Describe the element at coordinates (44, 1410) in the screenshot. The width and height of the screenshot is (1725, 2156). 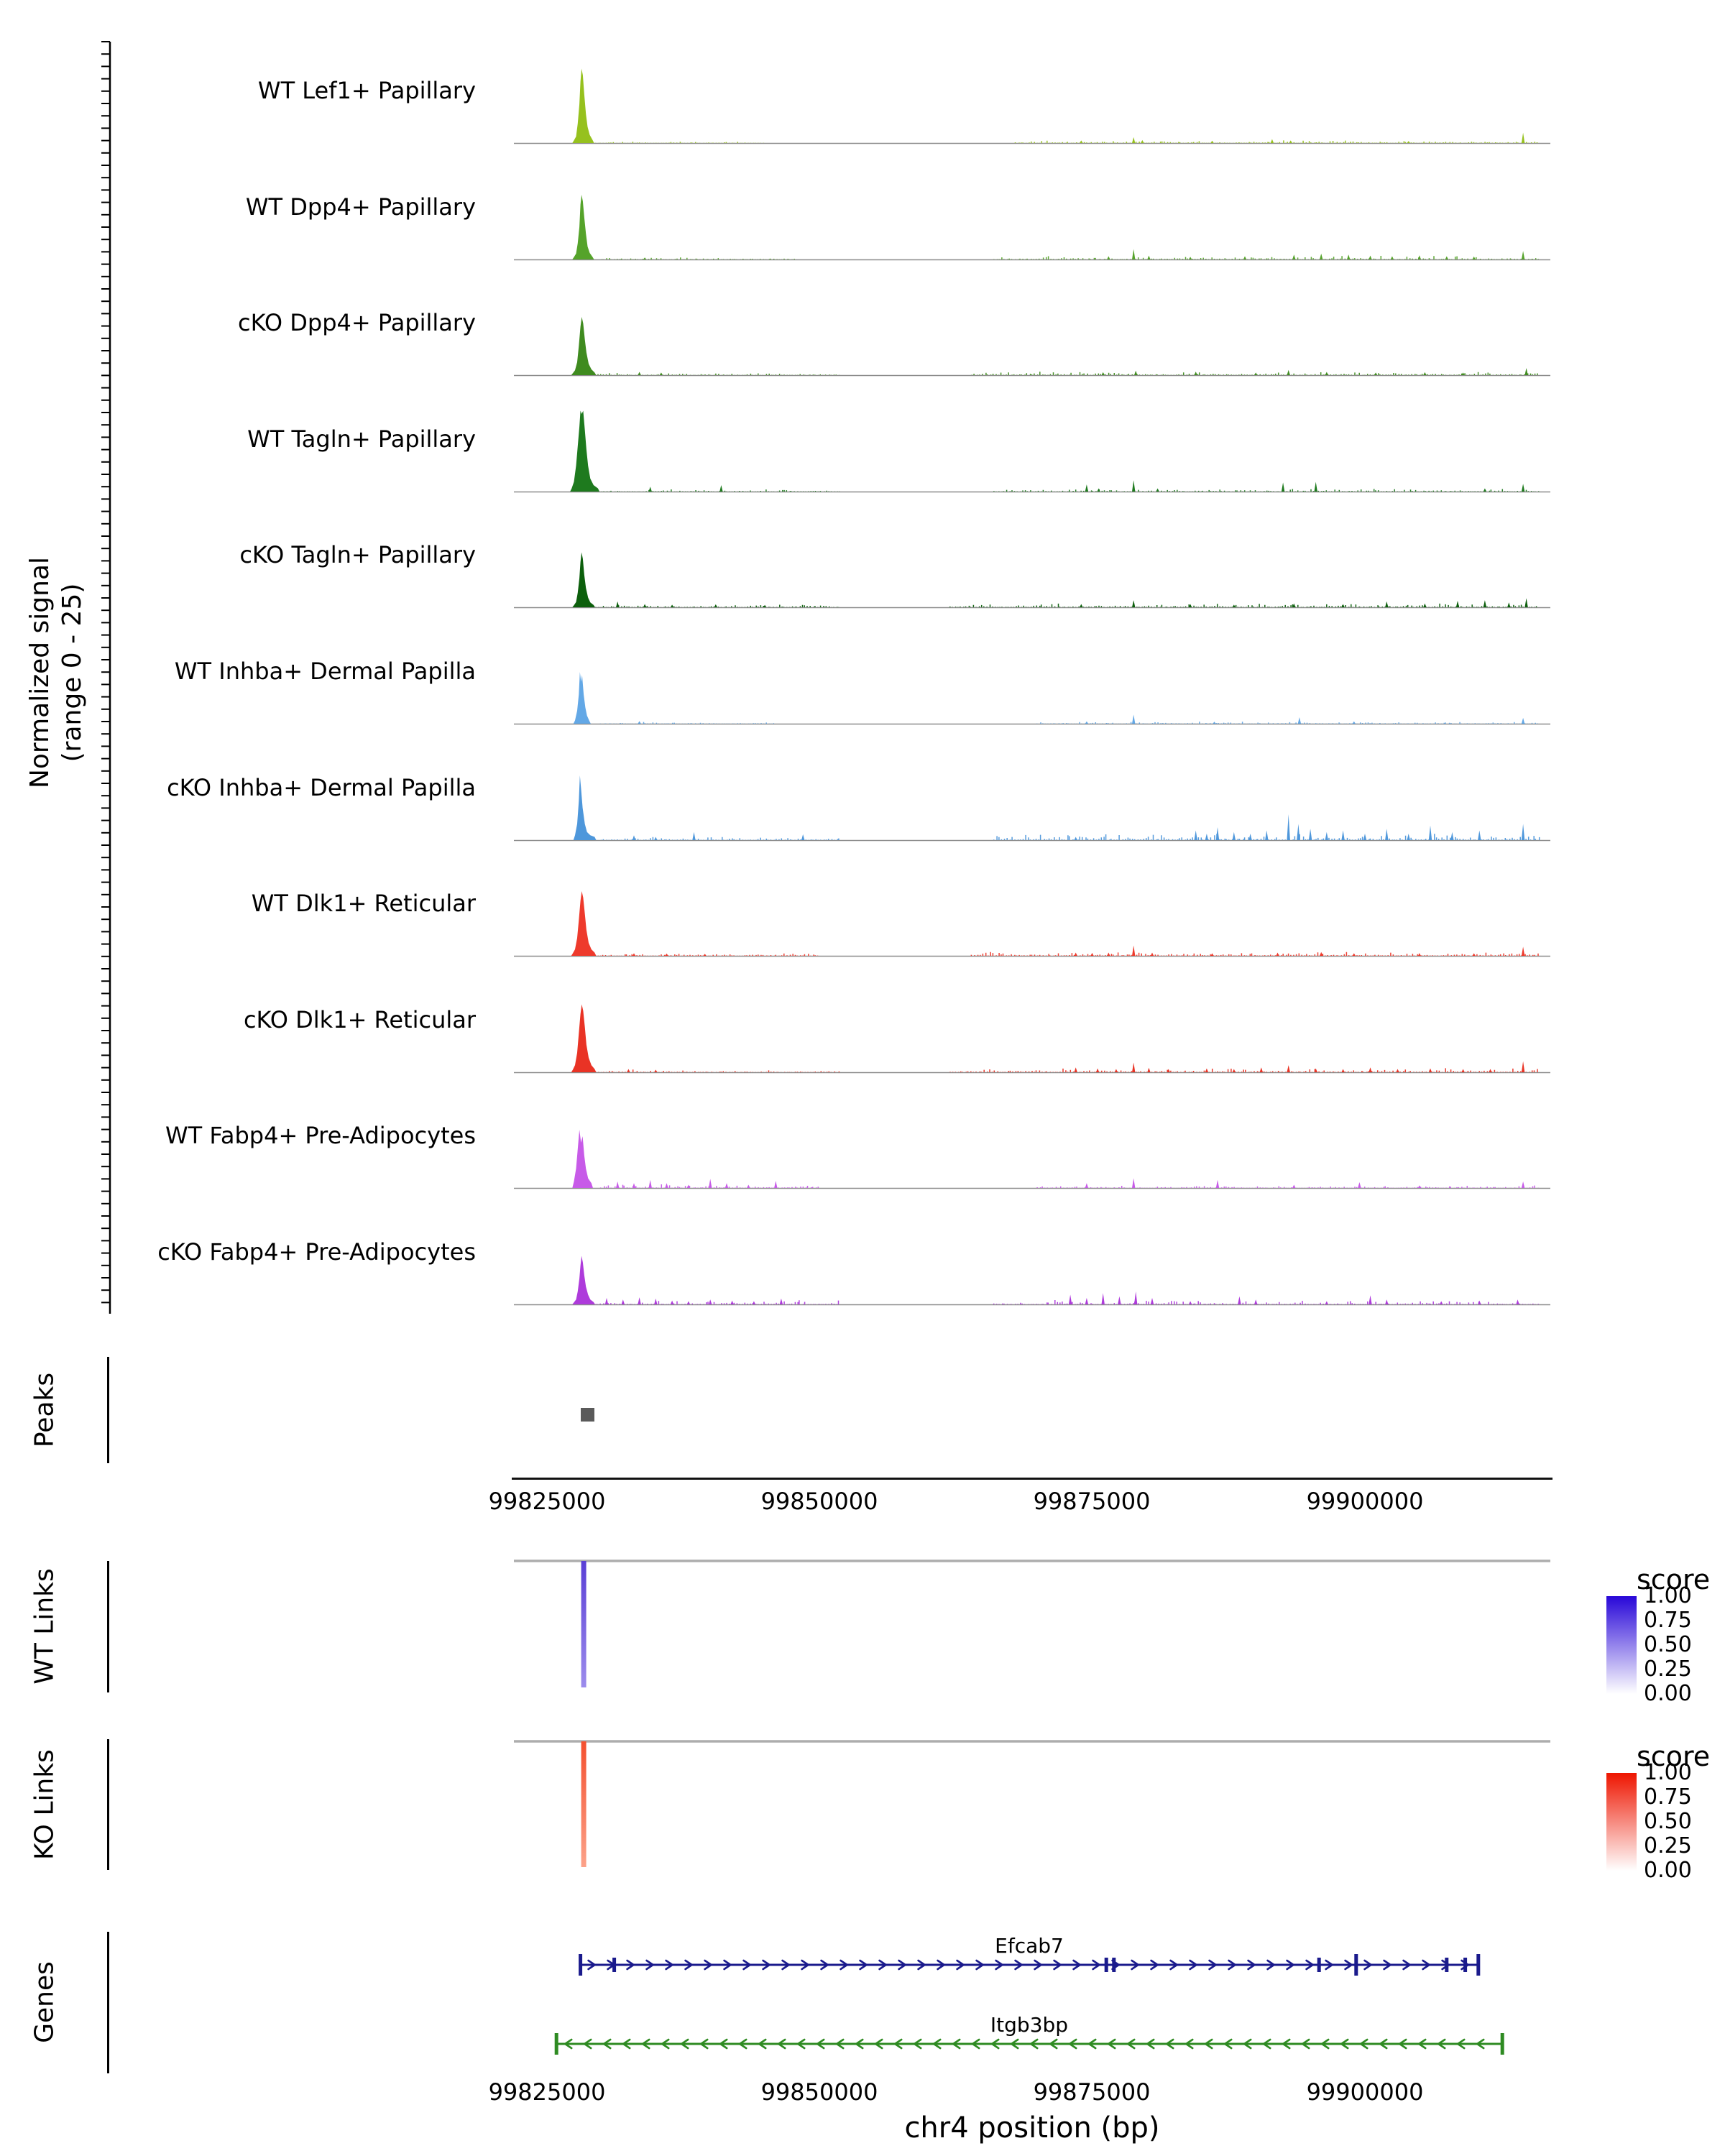
I see `peaks-panel-label: Peaks` at that location.